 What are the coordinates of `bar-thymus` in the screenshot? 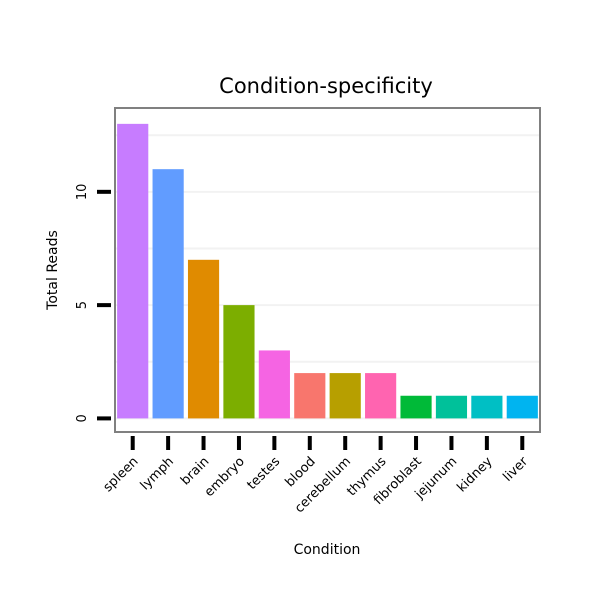 It's located at (381, 396).